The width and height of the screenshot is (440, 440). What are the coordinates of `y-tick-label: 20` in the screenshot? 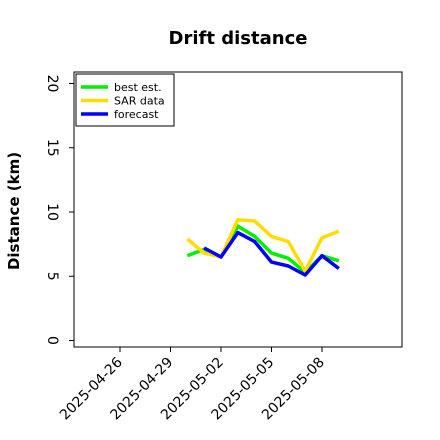 It's located at (52, 84).